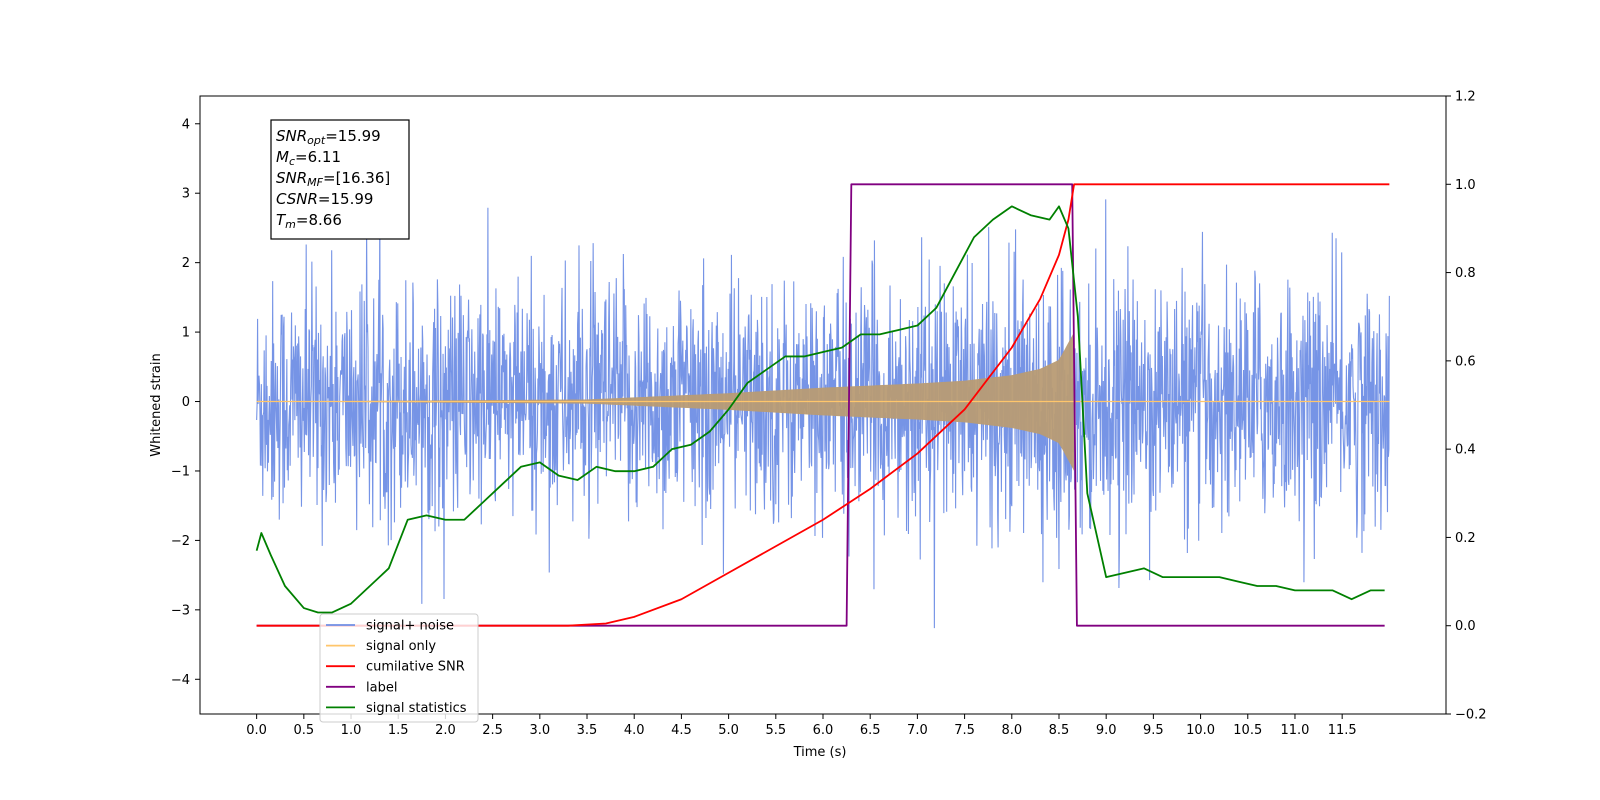  Describe the element at coordinates (318, 157) in the screenshot. I see `annotation-value: =6.11` at that location.